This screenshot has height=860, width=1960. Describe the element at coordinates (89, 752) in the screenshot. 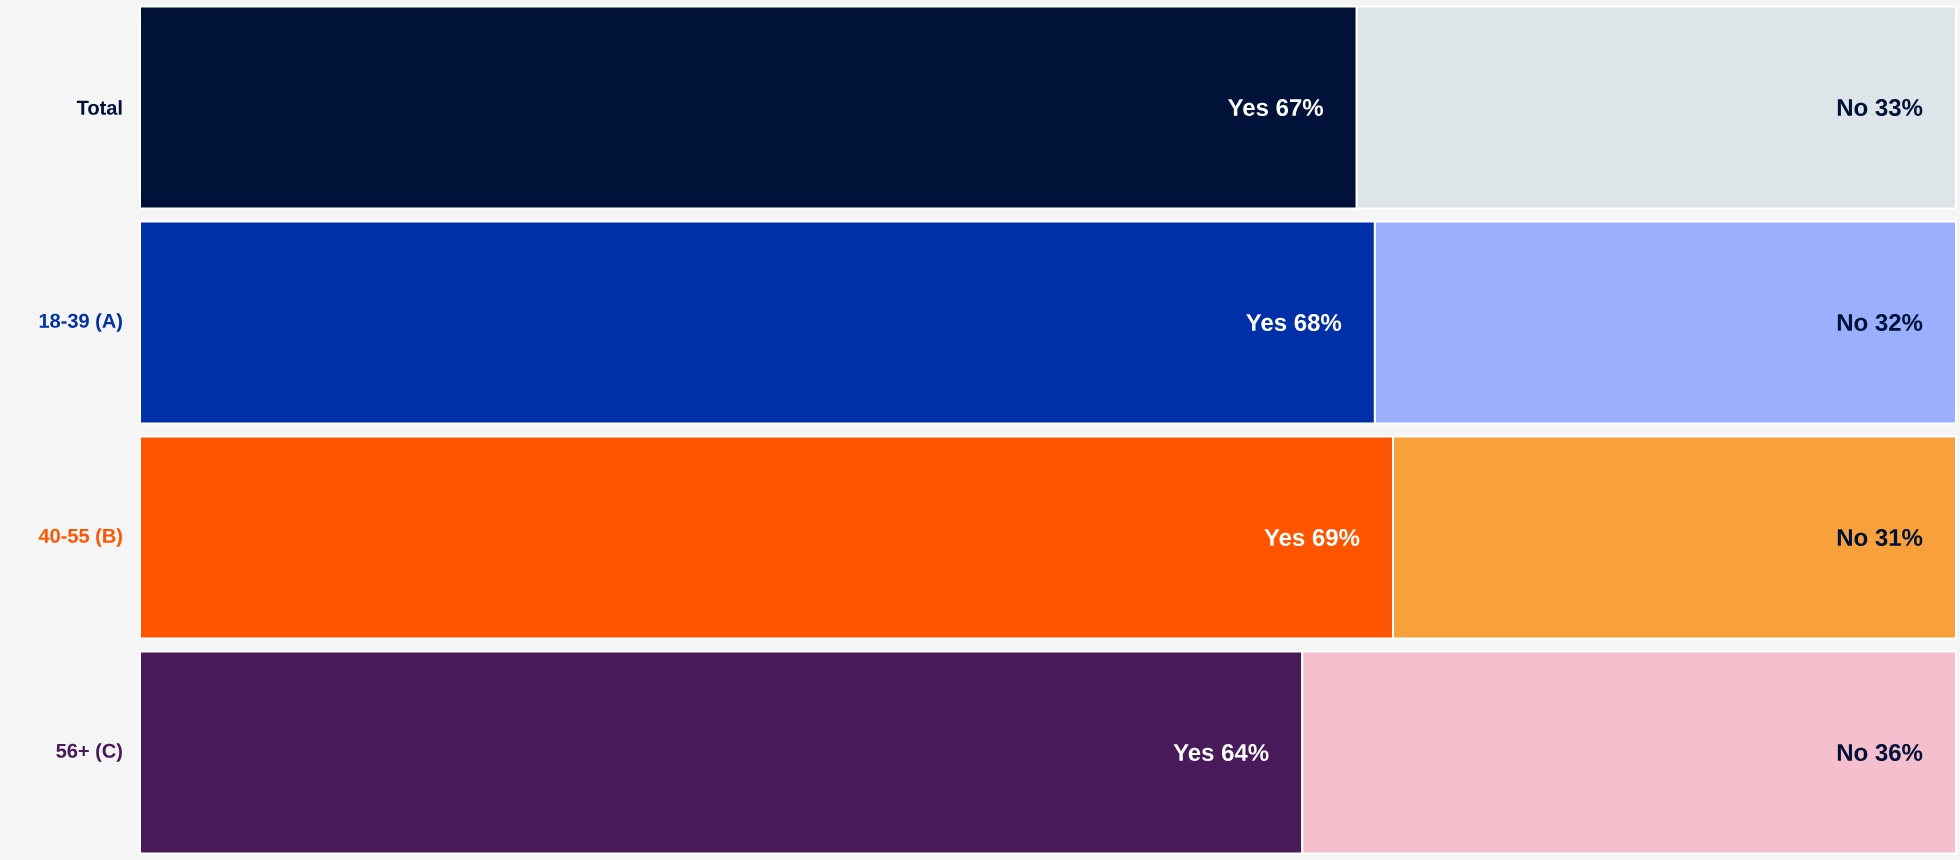

I see `y-tick-label: 56+ (C)` at that location.